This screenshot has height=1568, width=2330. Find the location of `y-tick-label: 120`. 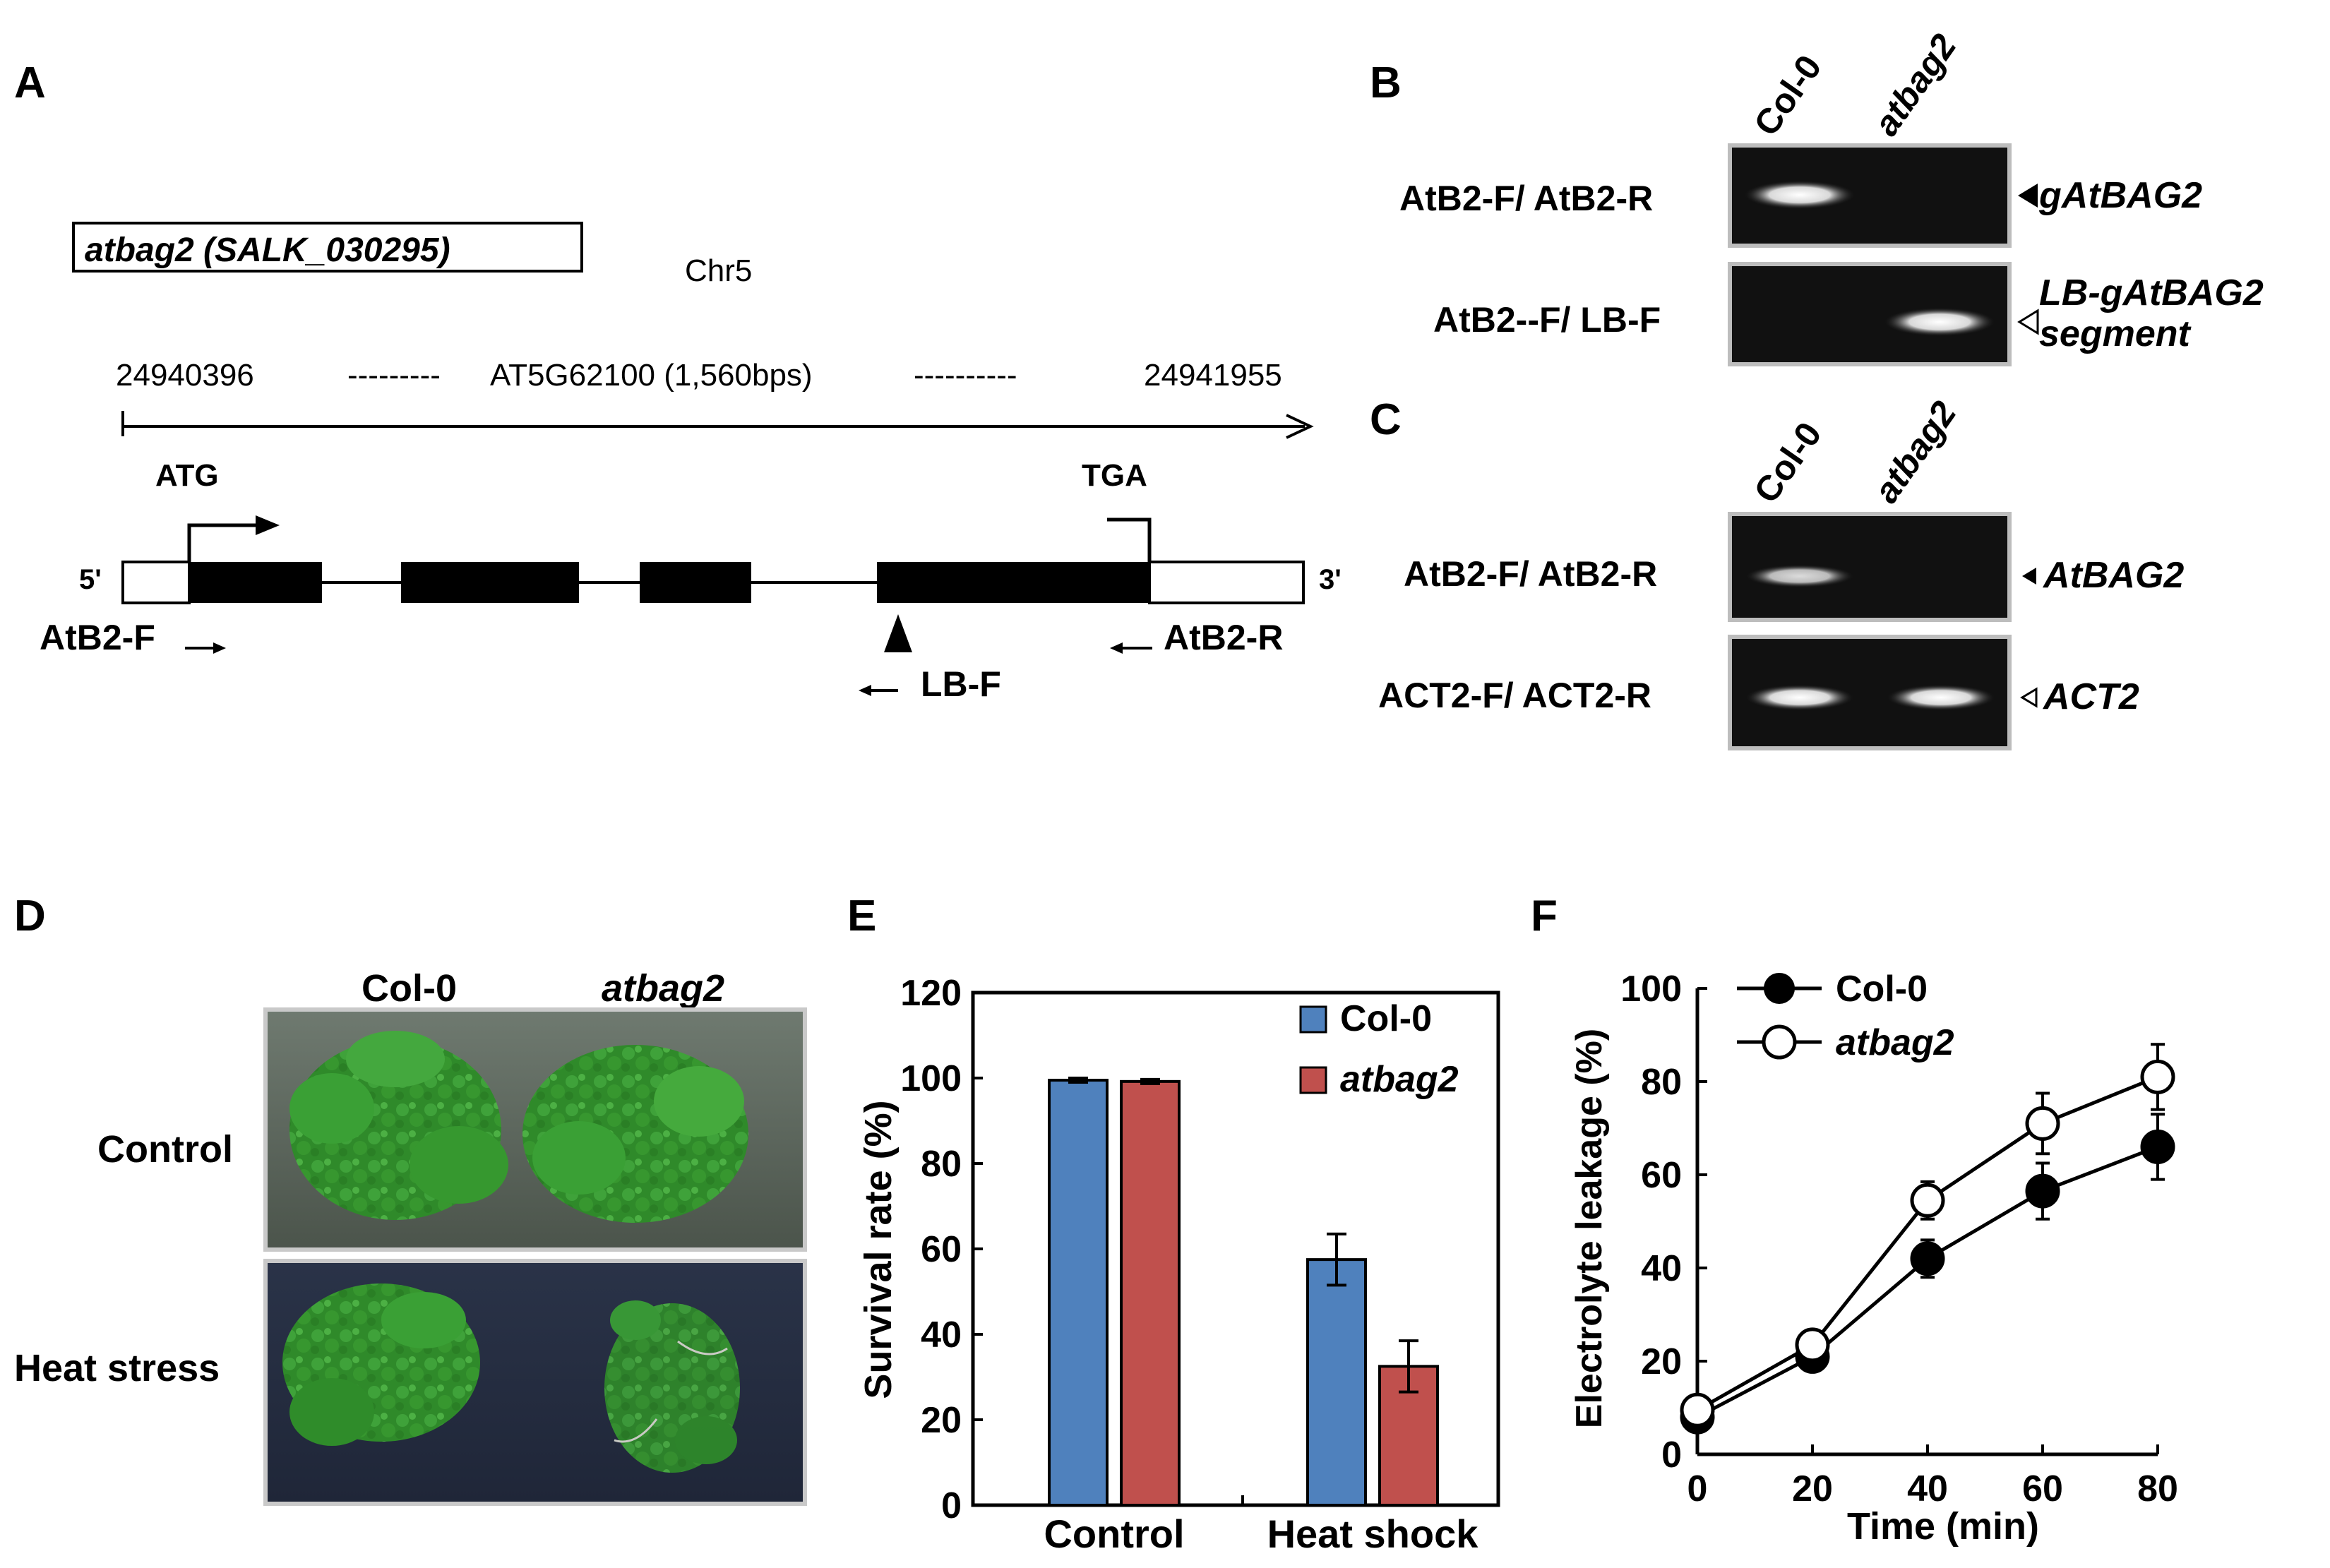

y-tick-label: 120 is located at coordinates (931, 993).